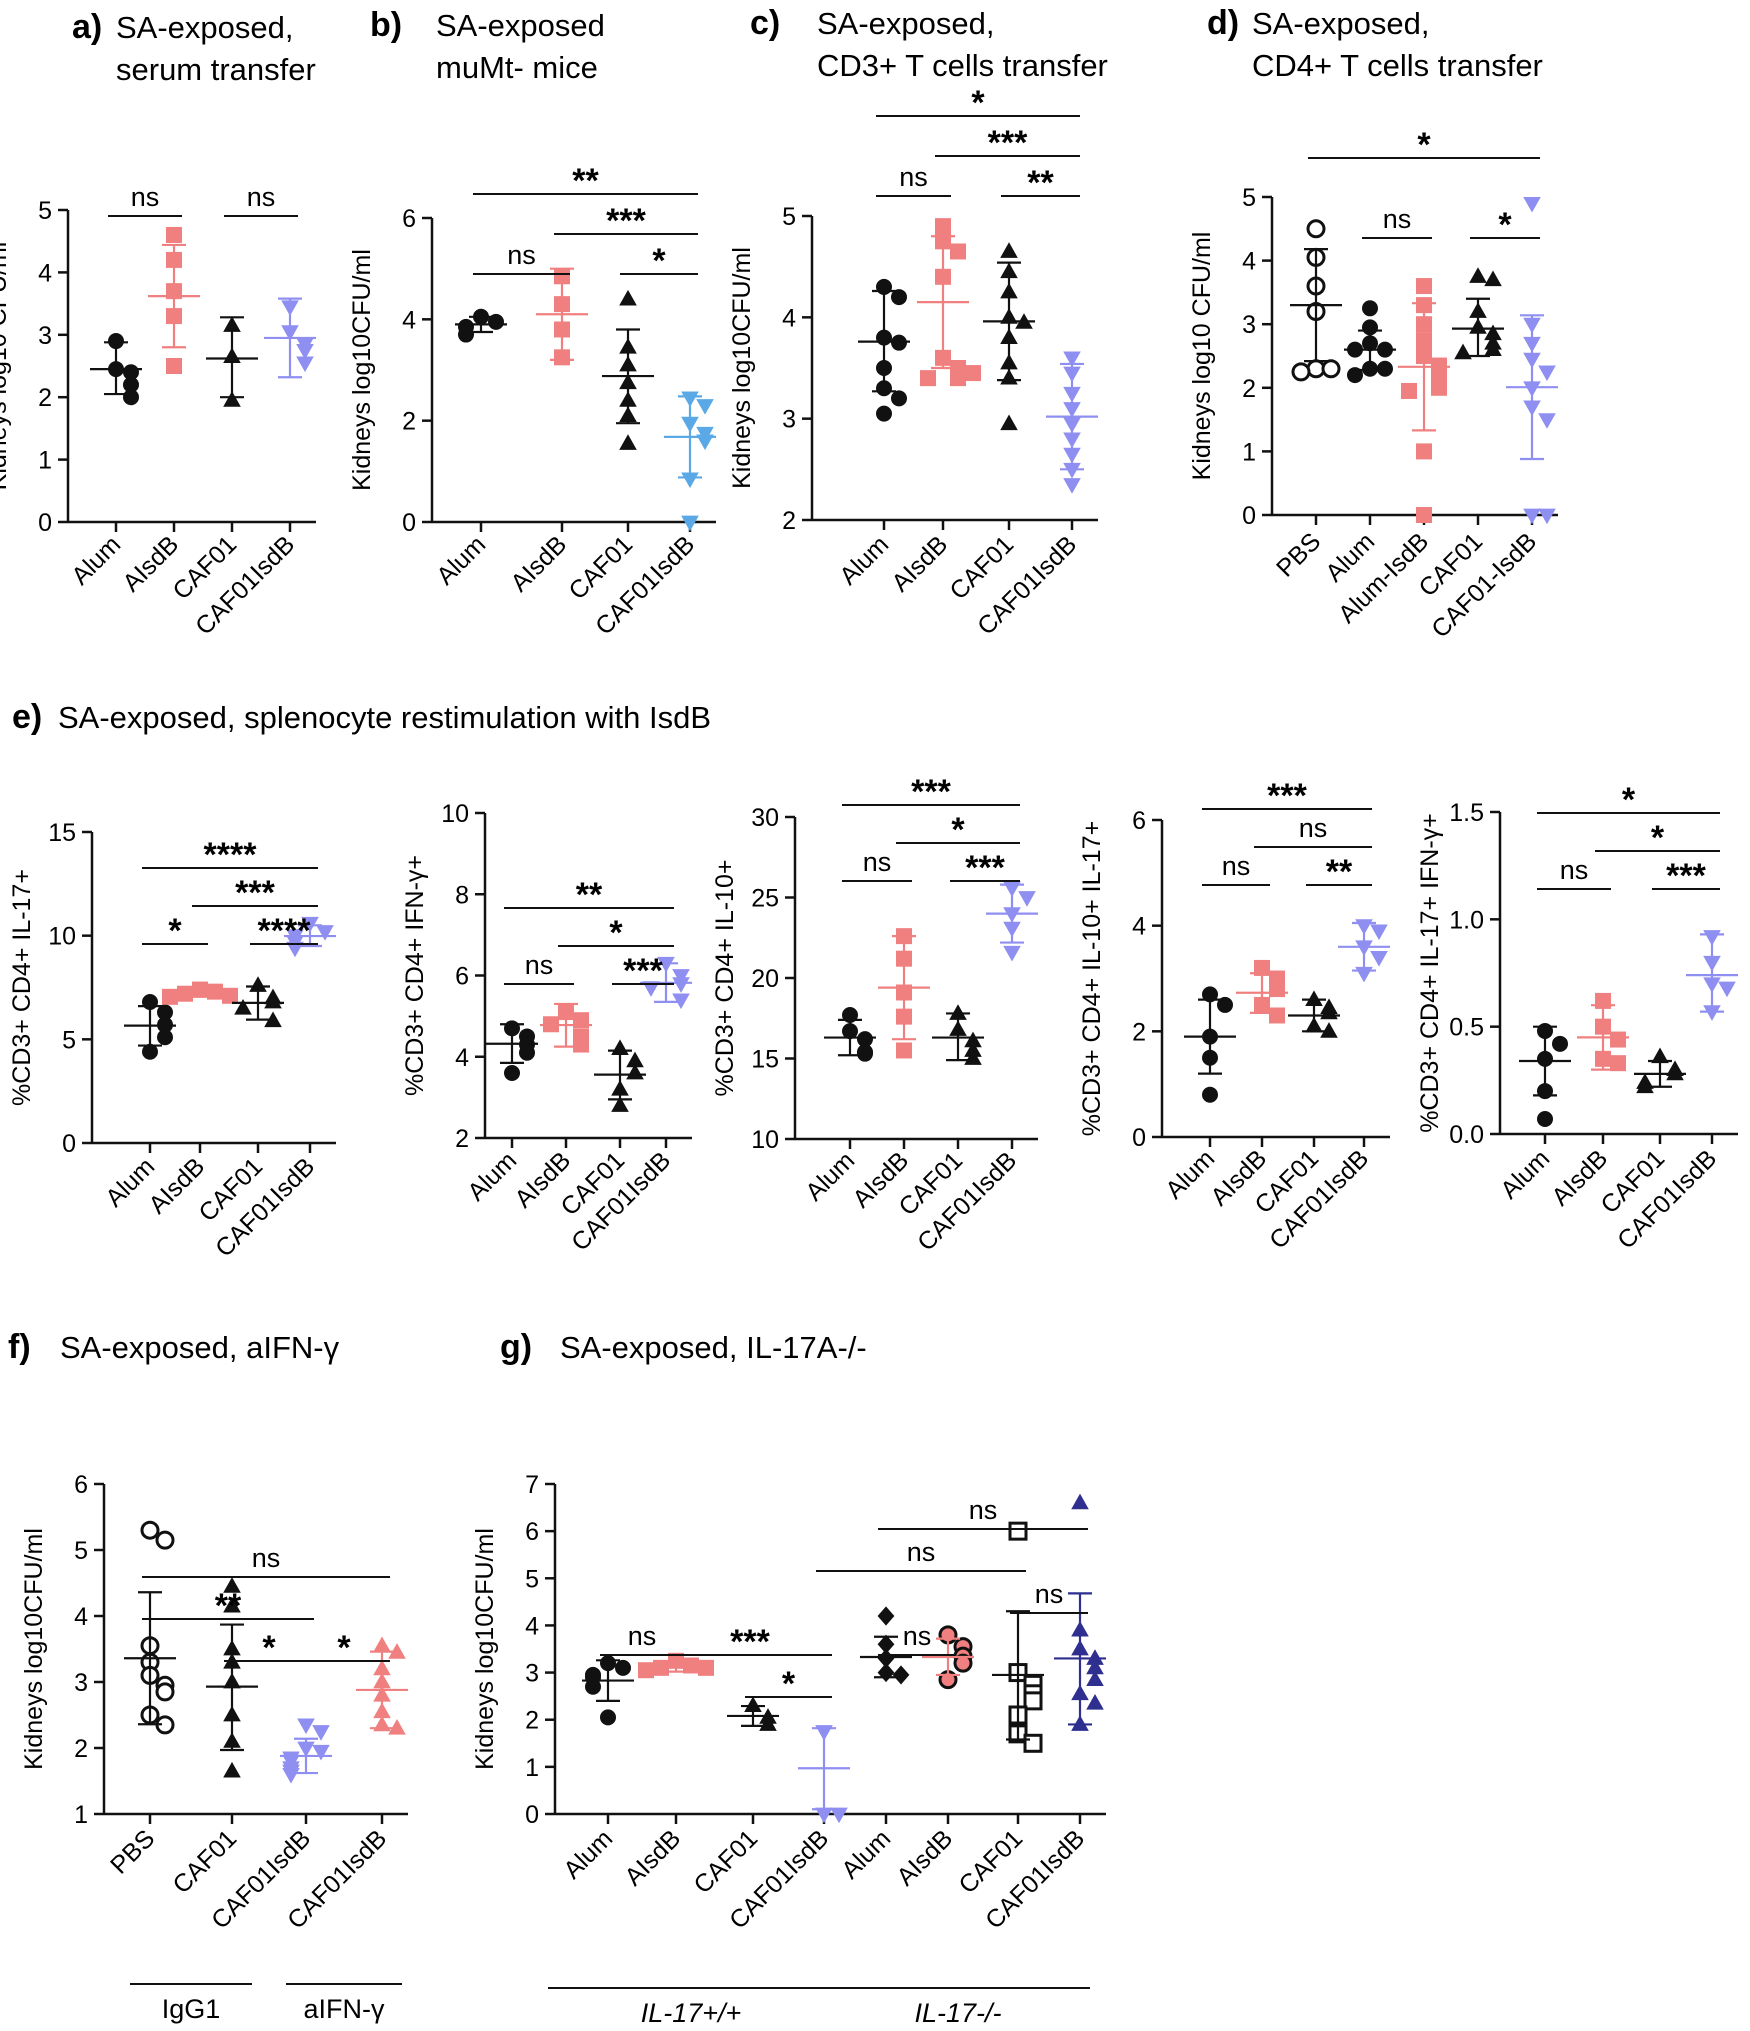 This screenshot has height=2031, width=1750. I want to click on y-tick-label: 15, so click(765, 1060).